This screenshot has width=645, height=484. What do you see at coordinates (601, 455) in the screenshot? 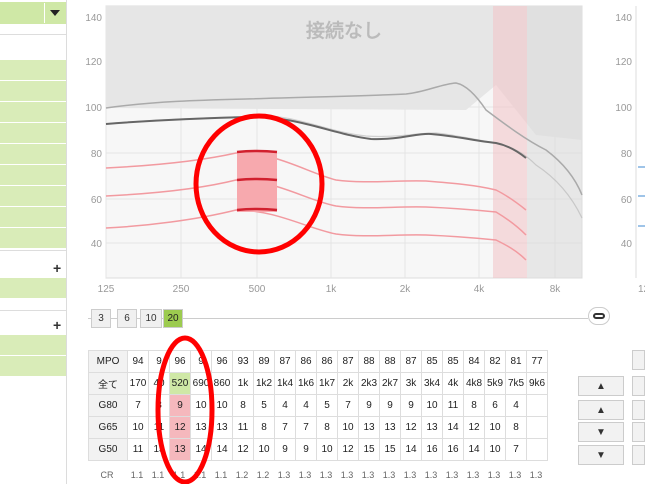
I see `last-row-button: ▼` at bounding box center [601, 455].